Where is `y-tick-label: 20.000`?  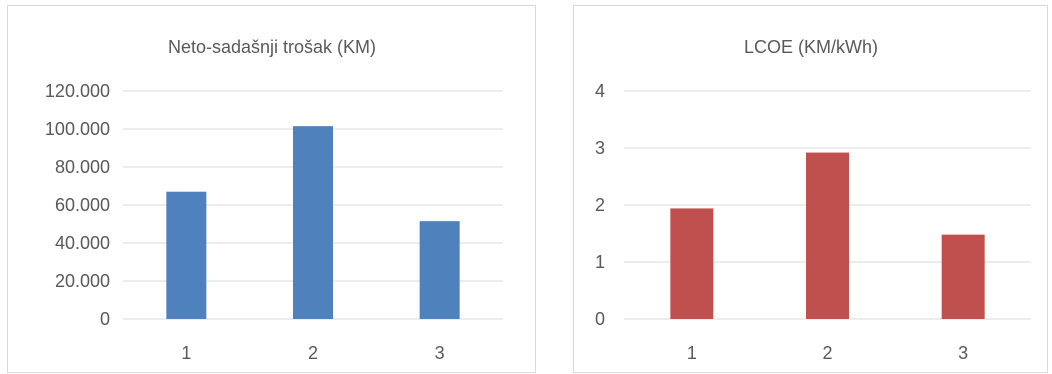
y-tick-label: 20.000 is located at coordinates (82, 281).